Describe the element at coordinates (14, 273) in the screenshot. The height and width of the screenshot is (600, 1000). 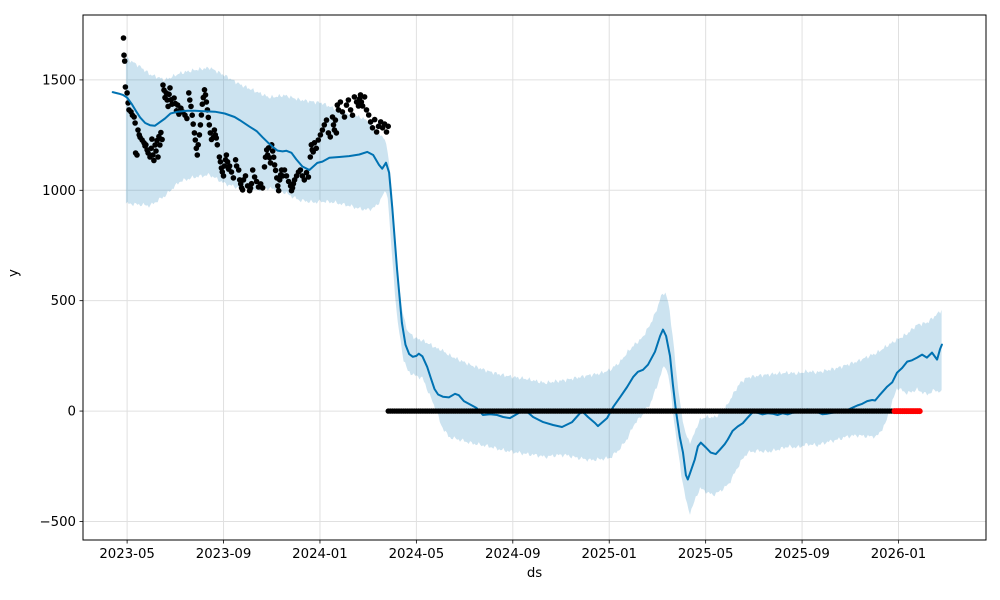
I see `y-axis-label: y` at that location.